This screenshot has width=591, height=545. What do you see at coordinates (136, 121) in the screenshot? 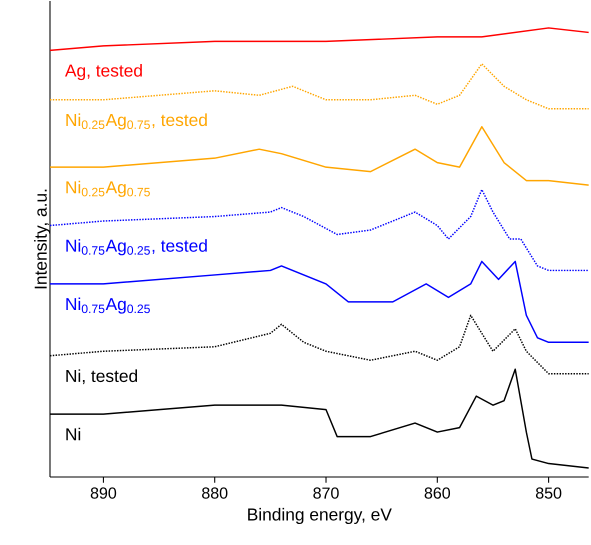
I see `series-label: Ni$_{0.25}$Ag$_{0.75}$, tested` at bounding box center [136, 121].